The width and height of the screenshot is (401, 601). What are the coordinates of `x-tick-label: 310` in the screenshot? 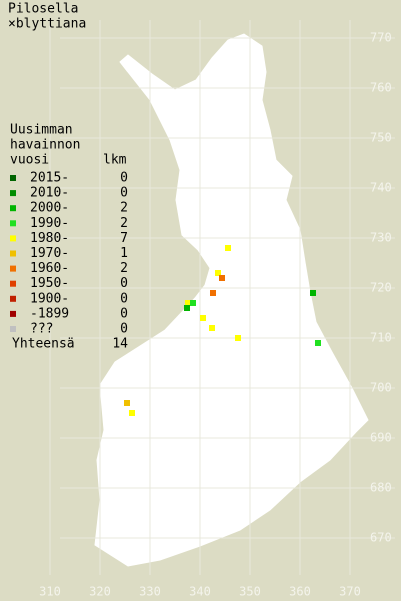 It's located at (50, 592).